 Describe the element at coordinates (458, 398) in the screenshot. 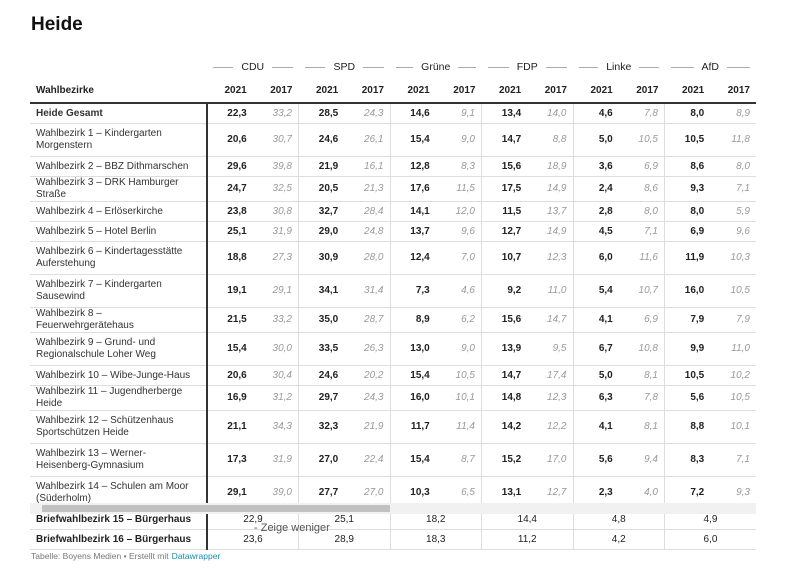

I see `value-cell: 10,1` at that location.